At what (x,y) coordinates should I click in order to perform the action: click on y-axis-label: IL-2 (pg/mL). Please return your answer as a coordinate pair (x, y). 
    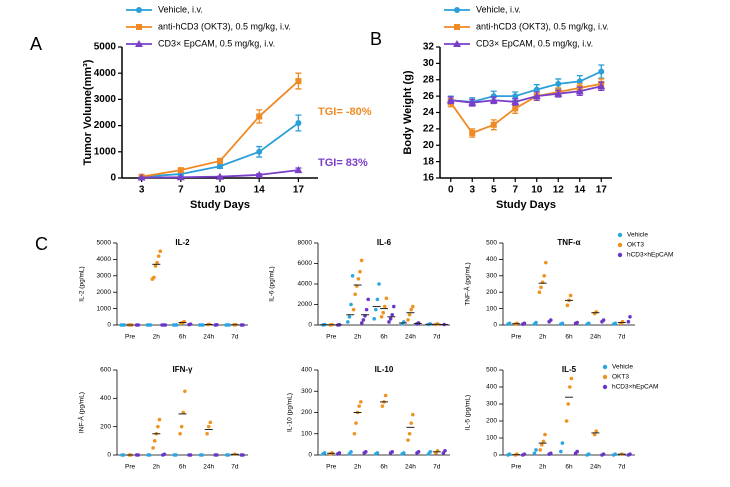
    Looking at the image, I should click on (82, 283).